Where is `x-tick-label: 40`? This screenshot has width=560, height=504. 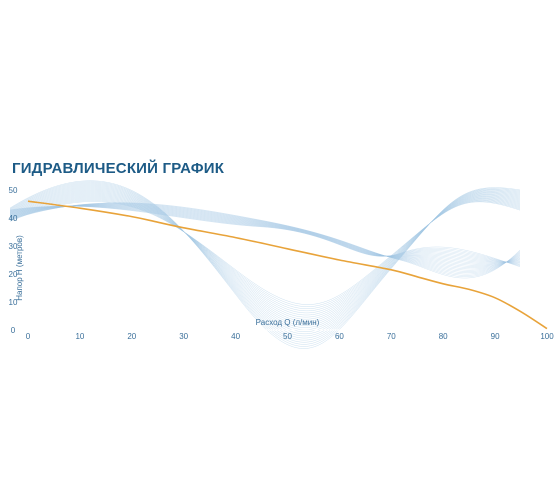 x-tick-label: 40 is located at coordinates (235, 336).